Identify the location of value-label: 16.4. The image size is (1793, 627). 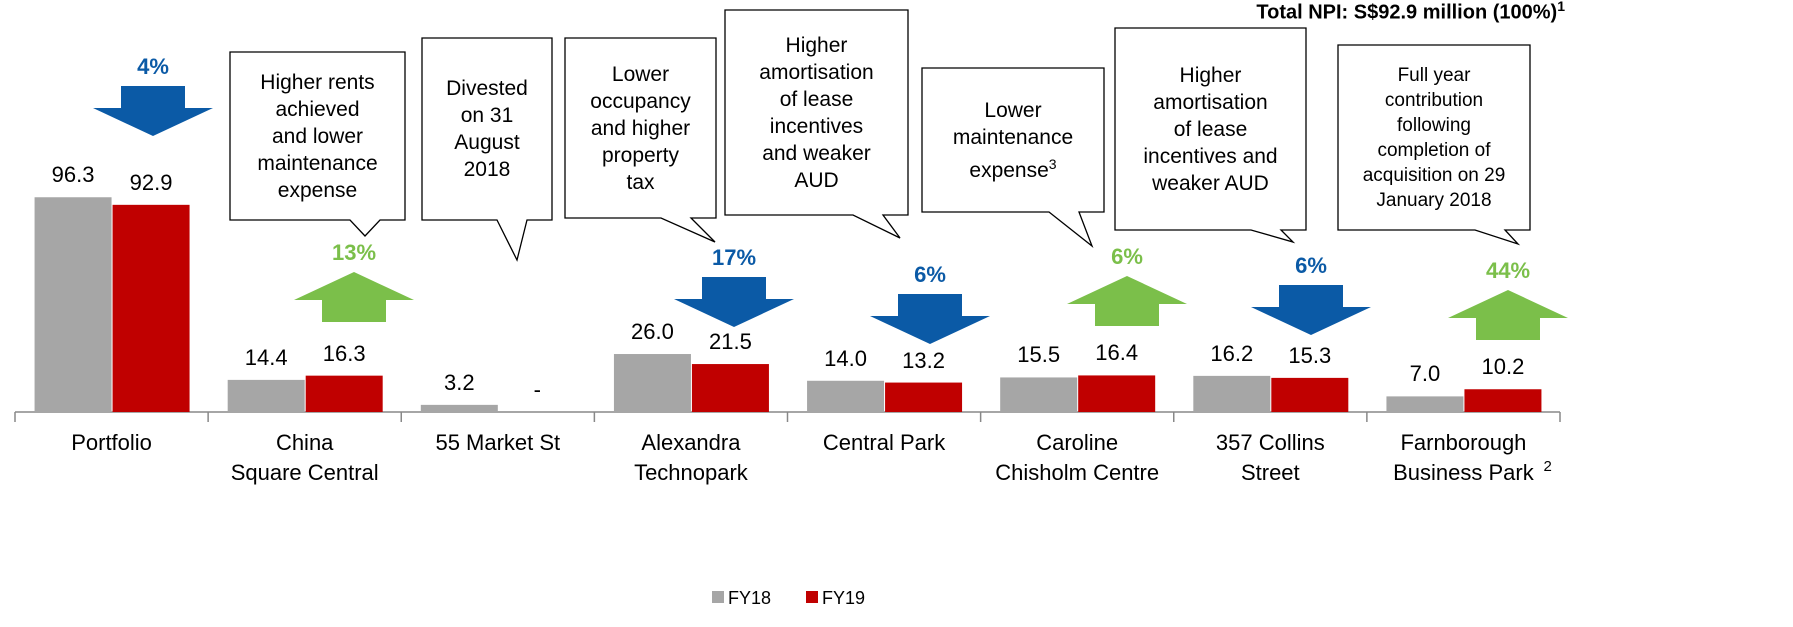
(1117, 353).